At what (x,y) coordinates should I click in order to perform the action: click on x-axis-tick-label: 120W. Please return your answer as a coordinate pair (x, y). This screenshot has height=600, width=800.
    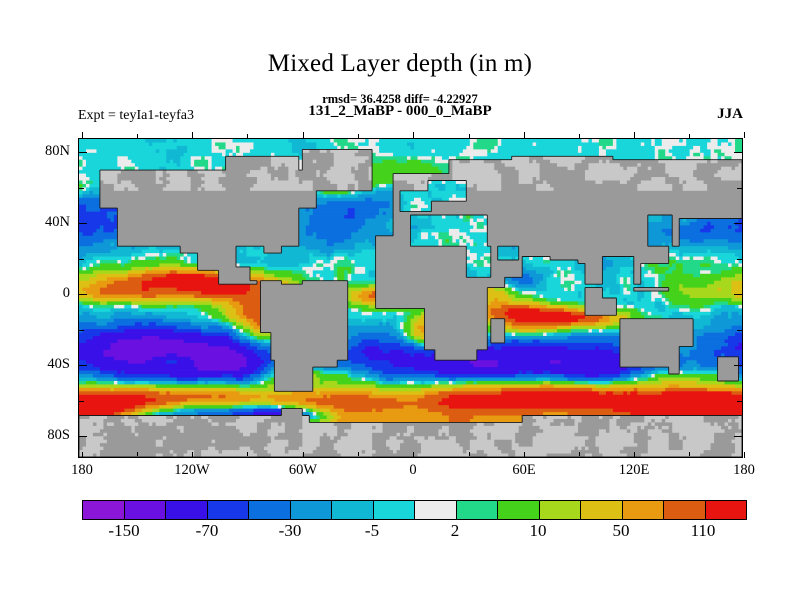
    Looking at the image, I should click on (192, 470).